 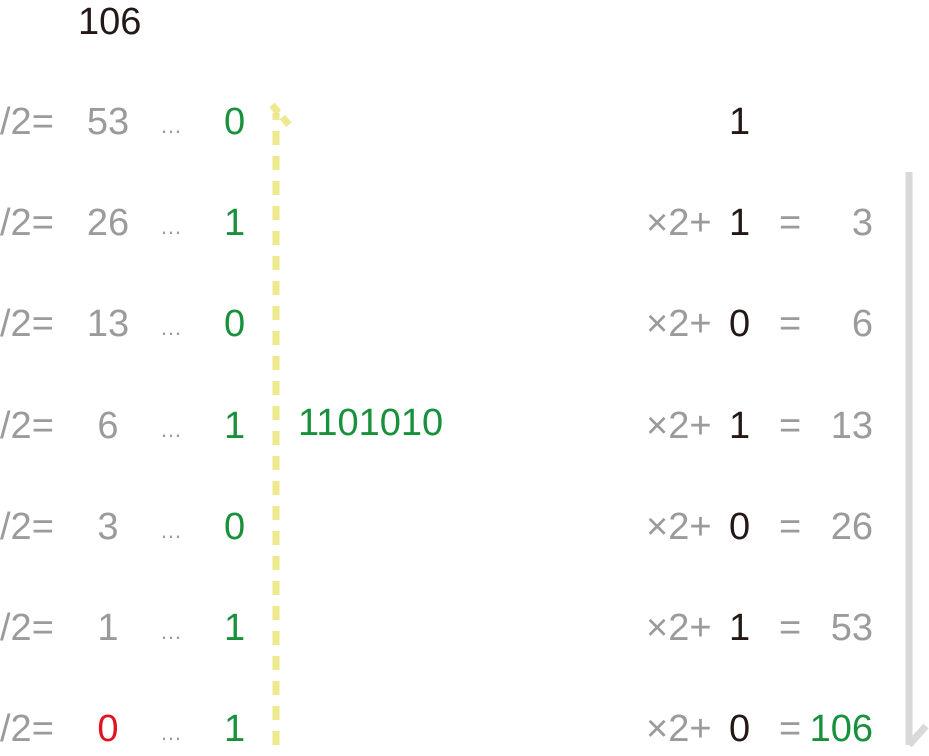 I want to click on quotient: 6, so click(x=108, y=426).